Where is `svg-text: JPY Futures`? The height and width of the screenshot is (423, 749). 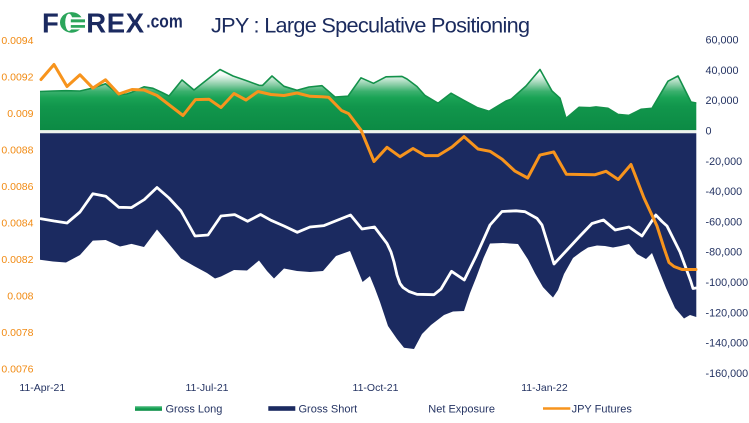 svg-text: JPY Futures is located at coordinates (602, 410).